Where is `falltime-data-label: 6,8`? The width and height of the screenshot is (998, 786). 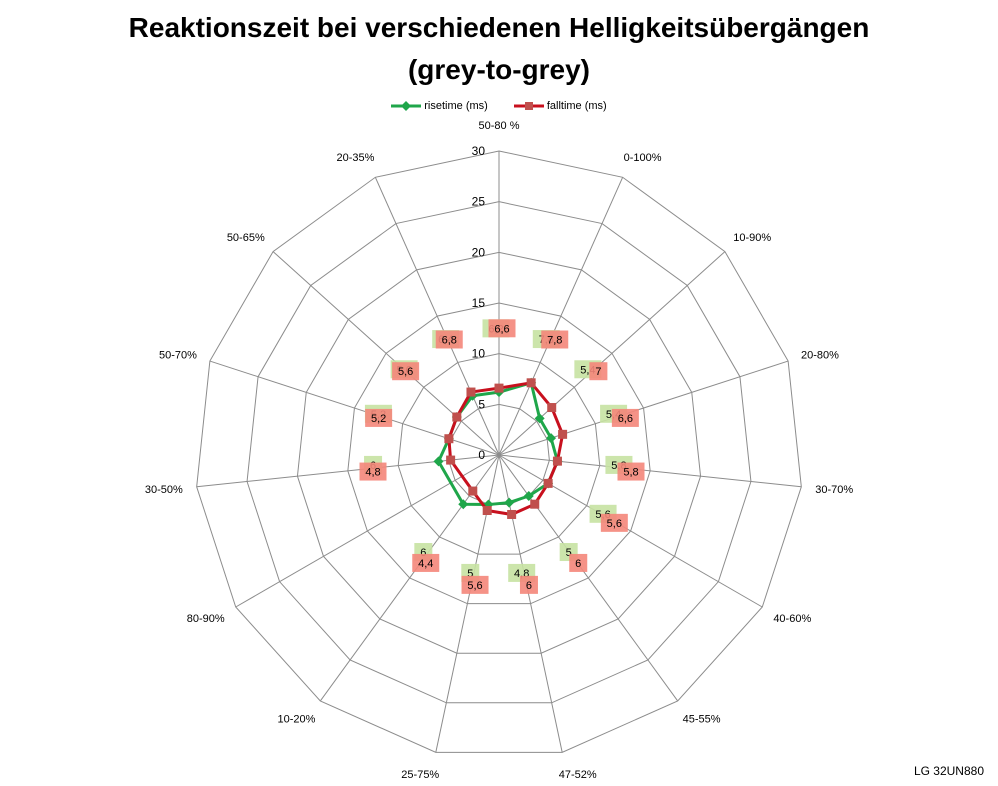 falltime-data-label: 6,8 is located at coordinates (449, 341).